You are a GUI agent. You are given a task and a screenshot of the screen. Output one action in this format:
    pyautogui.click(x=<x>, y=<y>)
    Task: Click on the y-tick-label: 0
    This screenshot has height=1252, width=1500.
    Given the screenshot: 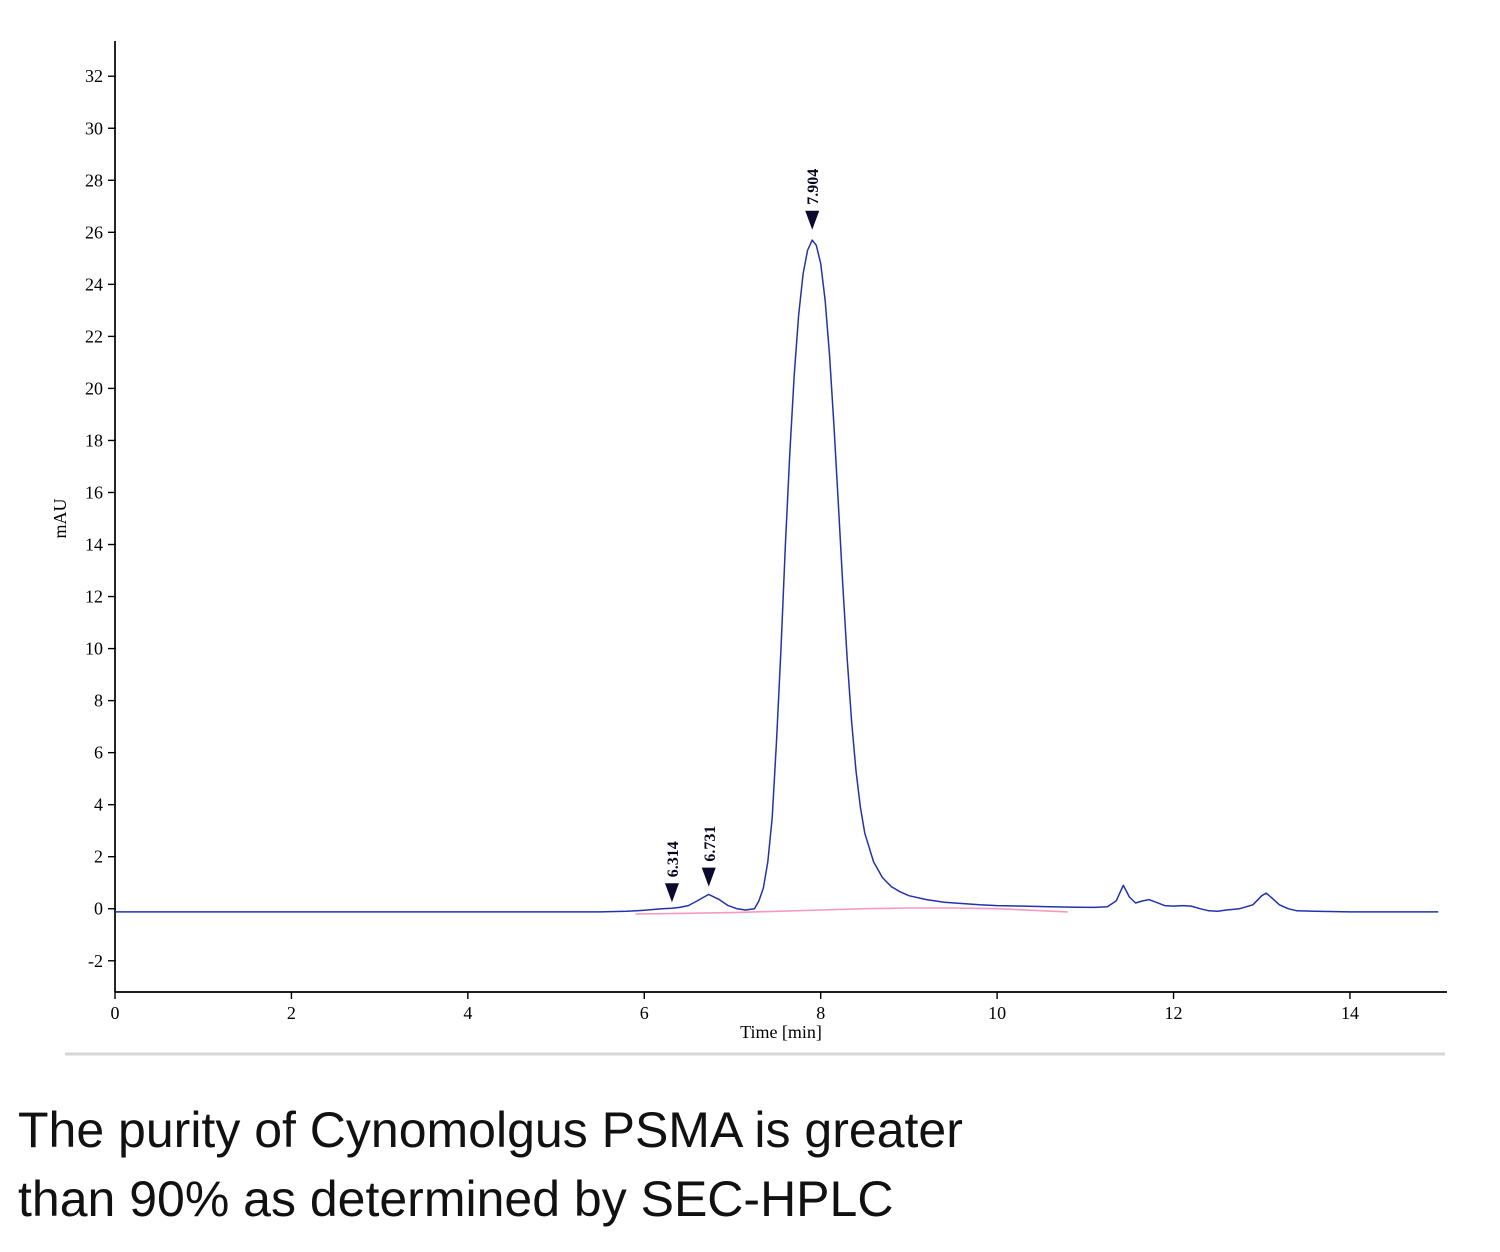 What is the action you would take?
    pyautogui.click(x=98, y=909)
    